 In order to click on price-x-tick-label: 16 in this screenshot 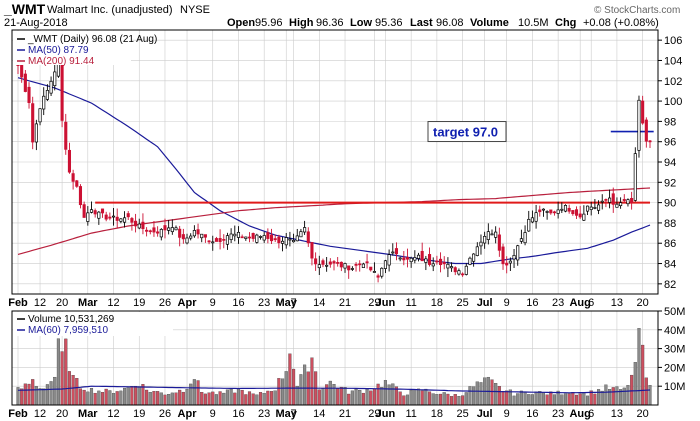, I will do `click(532, 303)`.